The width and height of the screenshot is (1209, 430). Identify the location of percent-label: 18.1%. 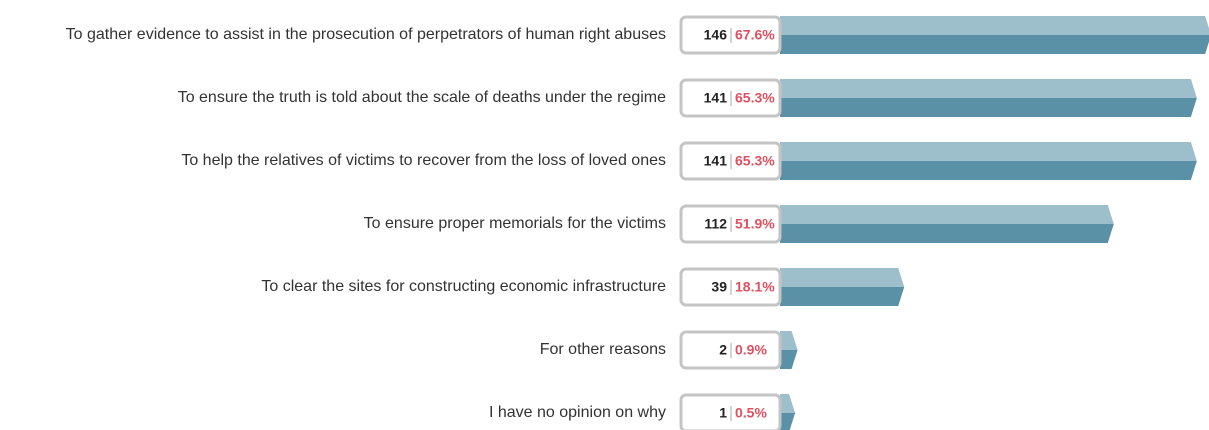
(755, 287).